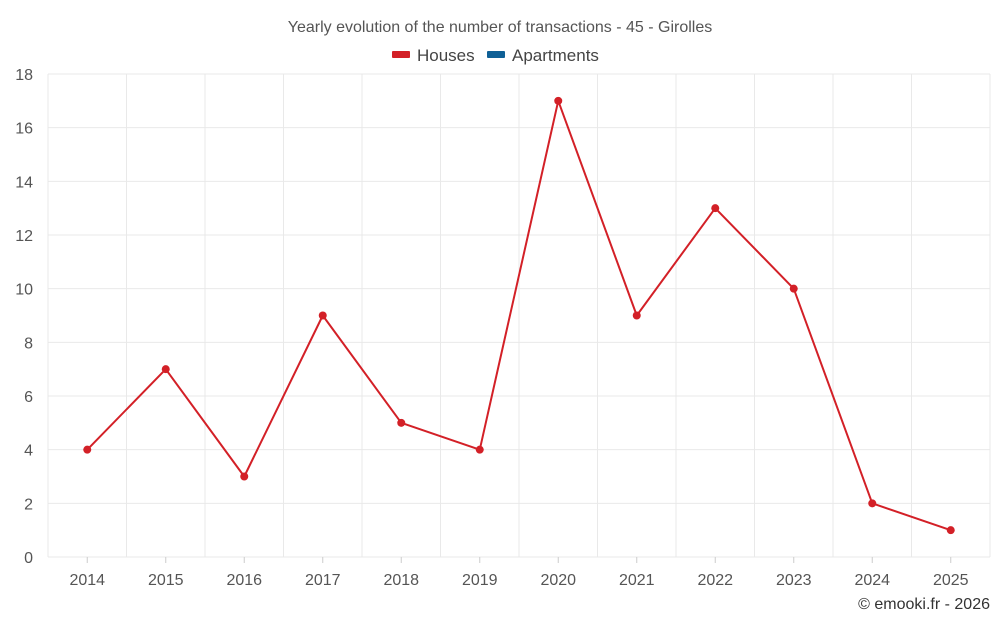 Image resolution: width=1000 pixels, height=625 pixels. Describe the element at coordinates (715, 580) in the screenshot. I see `x-tick-label: 2022` at that location.